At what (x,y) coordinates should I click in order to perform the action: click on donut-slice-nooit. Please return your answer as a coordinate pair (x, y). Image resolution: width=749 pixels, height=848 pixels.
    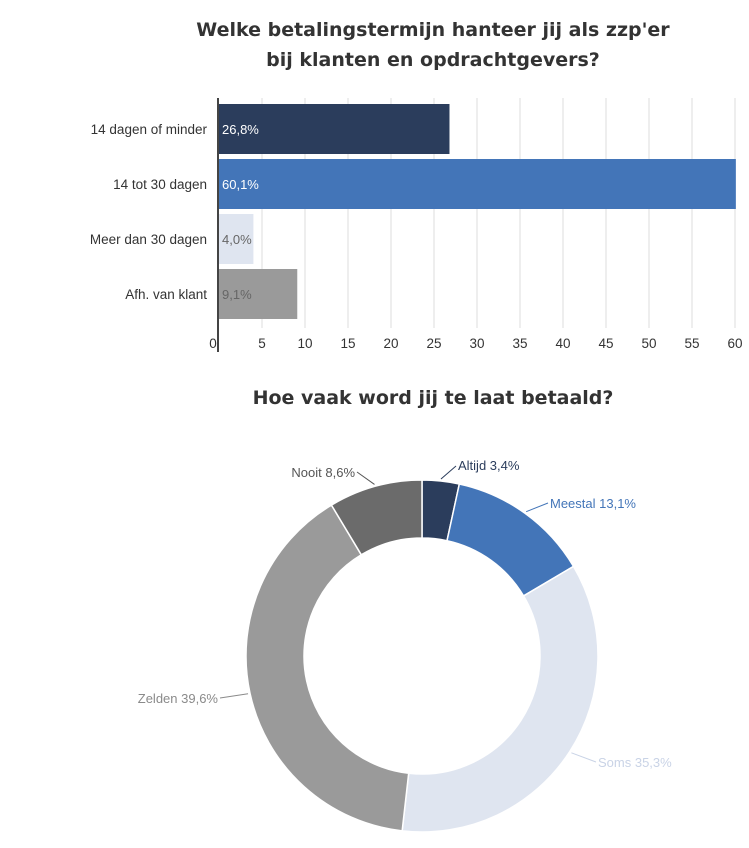
    Looking at the image, I should click on (376, 517).